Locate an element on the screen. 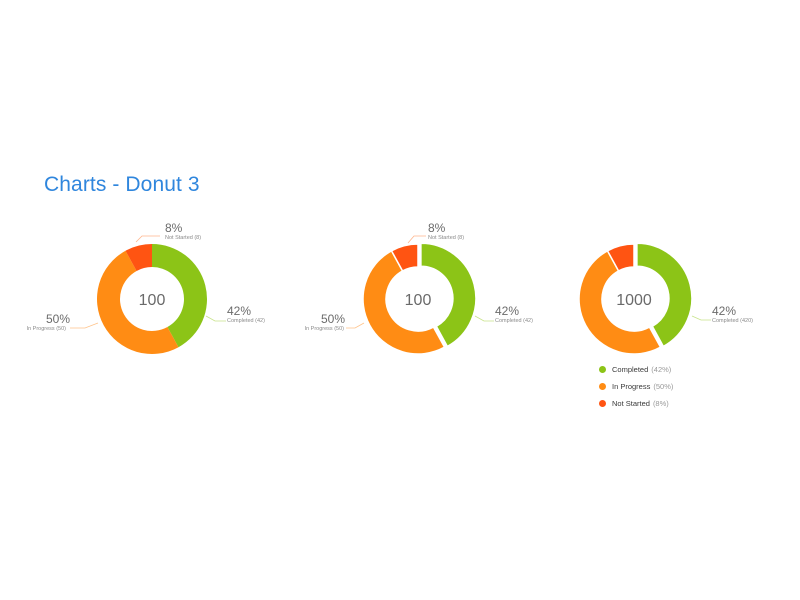 The image size is (800, 600). legend-value: (8%) is located at coordinates (660, 403).